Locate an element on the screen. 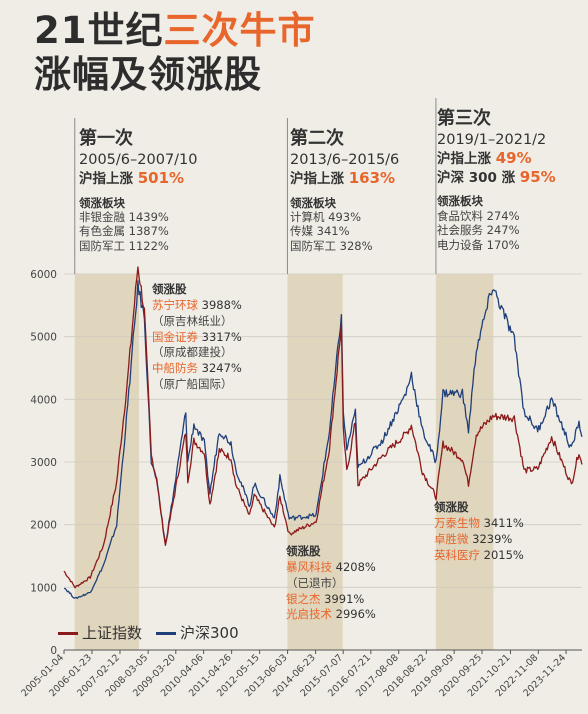 The width and height of the screenshot is (588, 714). title-part-highlight: 三次牛市 is located at coordinates (239, 30).